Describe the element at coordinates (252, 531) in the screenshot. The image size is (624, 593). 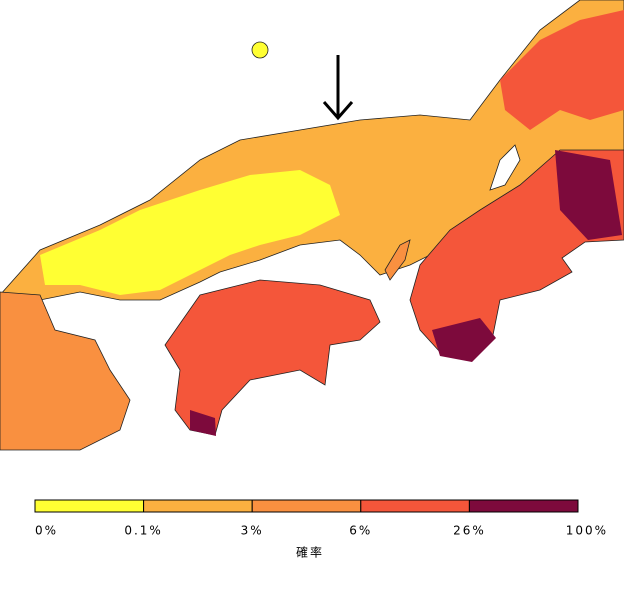
I see `legend-label: 3%` at that location.